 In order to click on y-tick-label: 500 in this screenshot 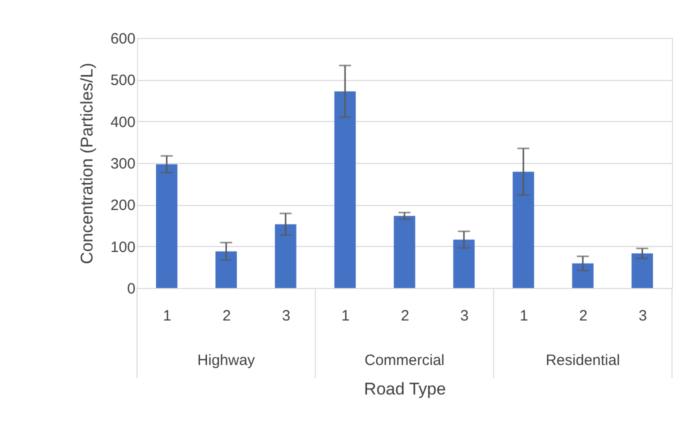, I will do `click(123, 81)`.